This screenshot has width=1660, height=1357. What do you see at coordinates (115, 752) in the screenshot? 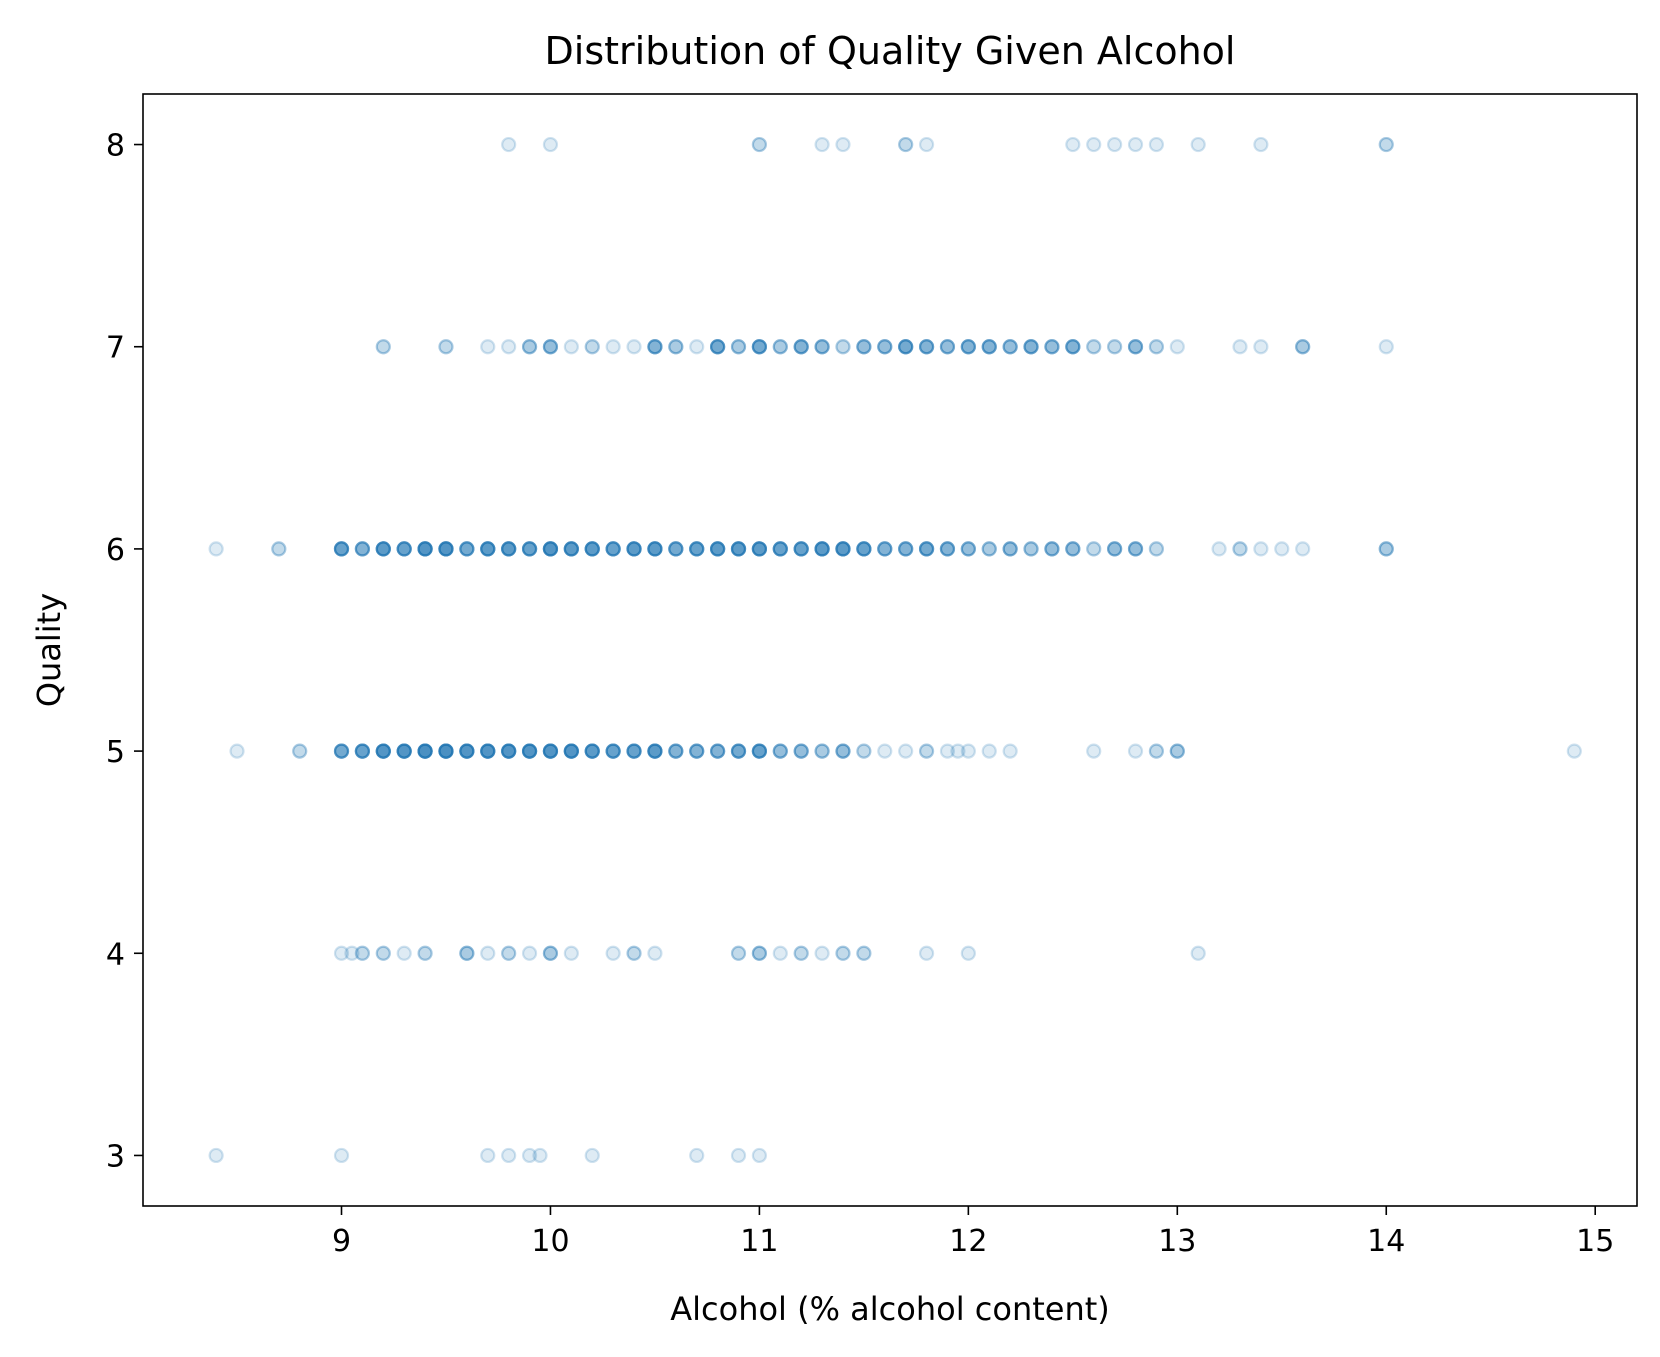
I see `y-tick-label: 5` at bounding box center [115, 752].